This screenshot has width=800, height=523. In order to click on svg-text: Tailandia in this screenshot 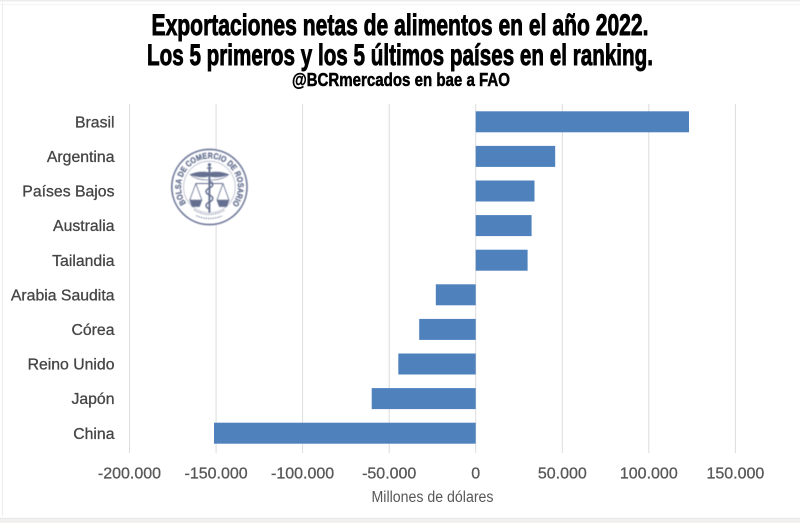, I will do `click(83, 261)`.